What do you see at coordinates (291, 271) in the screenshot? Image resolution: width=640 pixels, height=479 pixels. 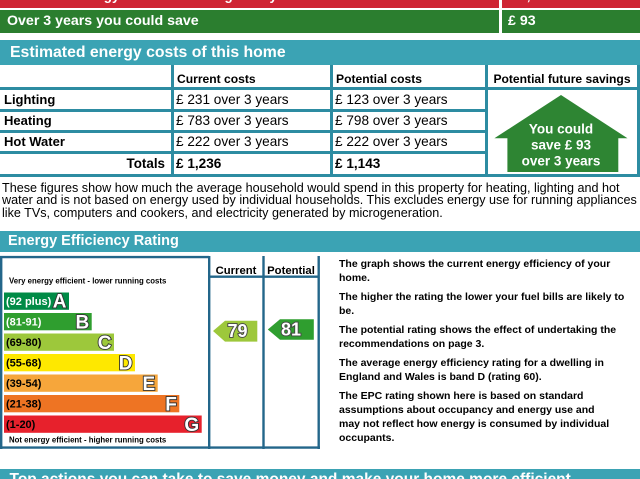 I see `svg-text: Potential` at bounding box center [291, 271].